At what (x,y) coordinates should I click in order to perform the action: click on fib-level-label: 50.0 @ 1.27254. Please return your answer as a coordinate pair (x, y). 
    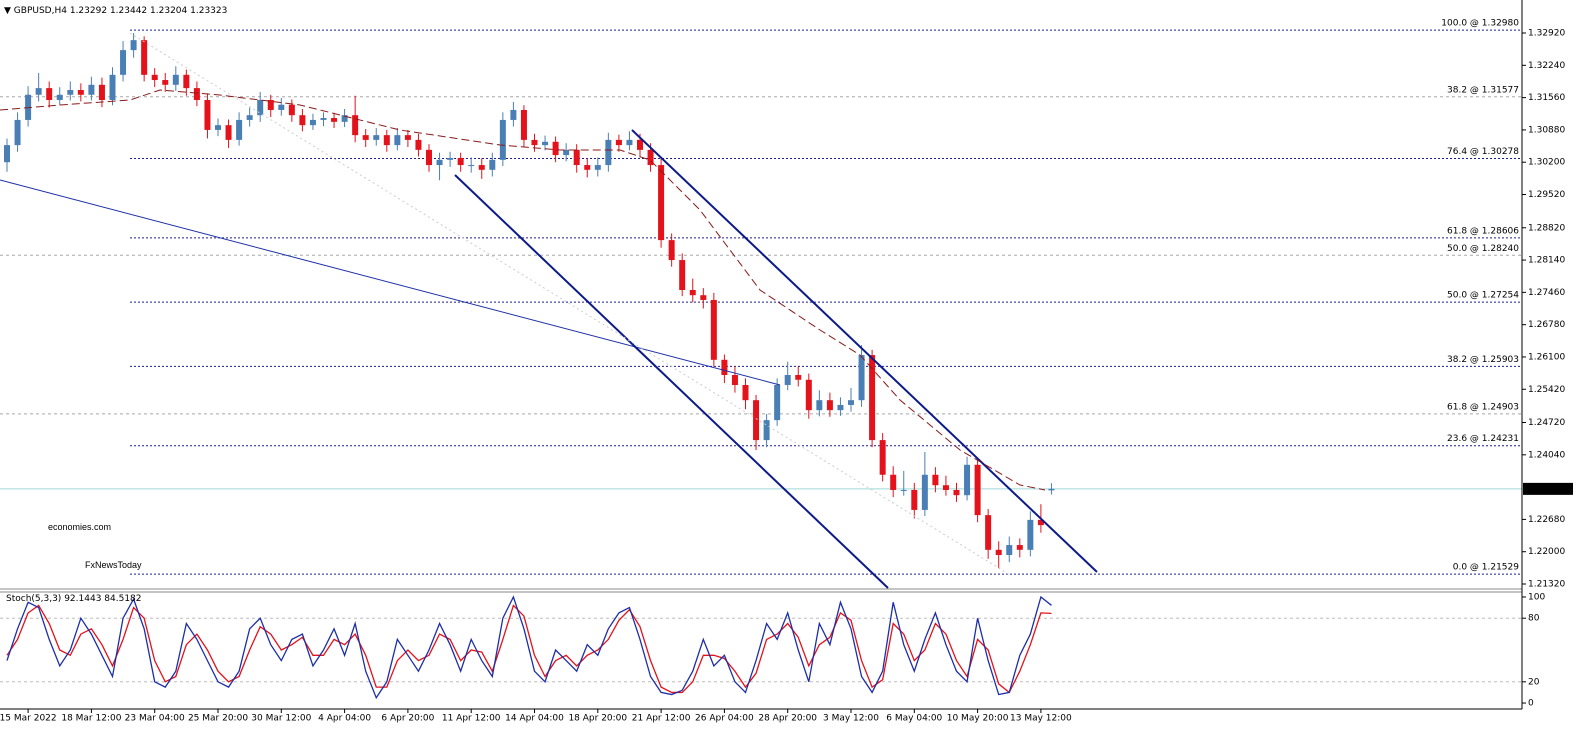
    Looking at the image, I should click on (1483, 296).